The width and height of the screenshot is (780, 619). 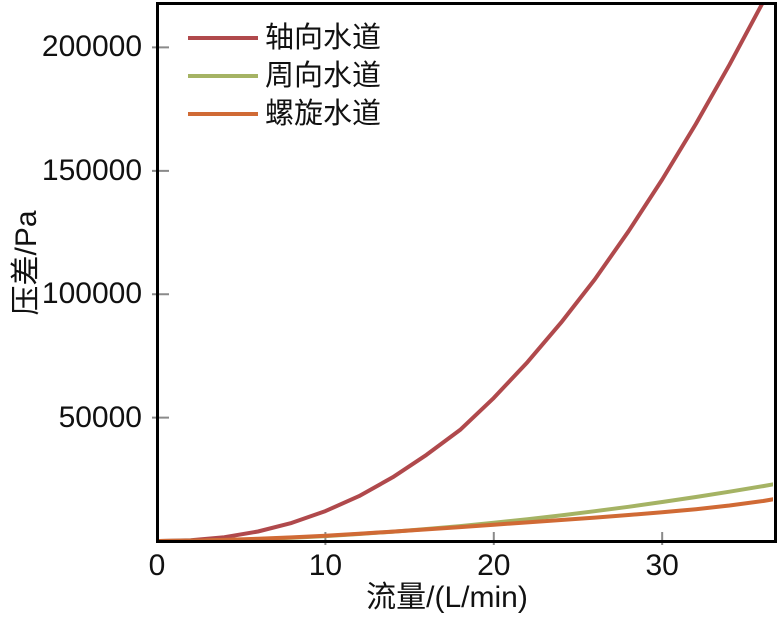 I want to click on legend-label-spiral-channel: 螺旋水道, so click(x=323, y=114).